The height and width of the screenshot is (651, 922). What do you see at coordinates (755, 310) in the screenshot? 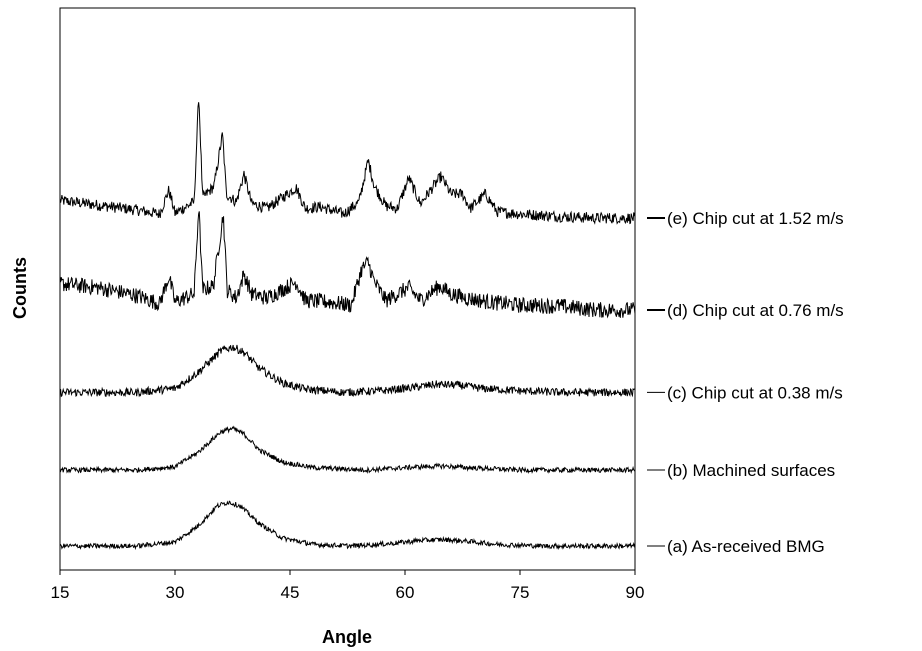
I see `legend-label: (d) Chip cut at 0.76 m/s` at bounding box center [755, 310].